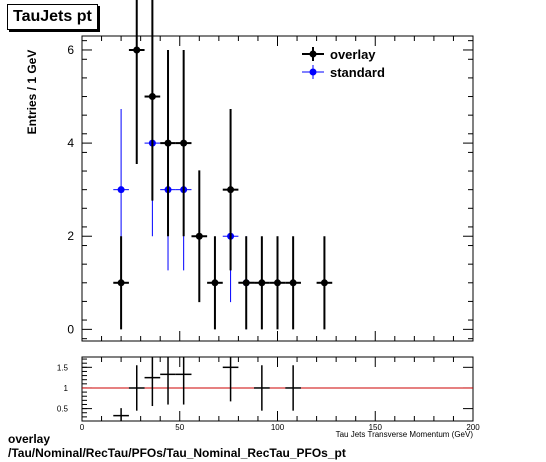 Image resolution: width=546 pixels, height=462 pixels. What do you see at coordinates (63, 367) in the screenshot?
I see `ratio-y-tick-label: 1.5` at bounding box center [63, 367].